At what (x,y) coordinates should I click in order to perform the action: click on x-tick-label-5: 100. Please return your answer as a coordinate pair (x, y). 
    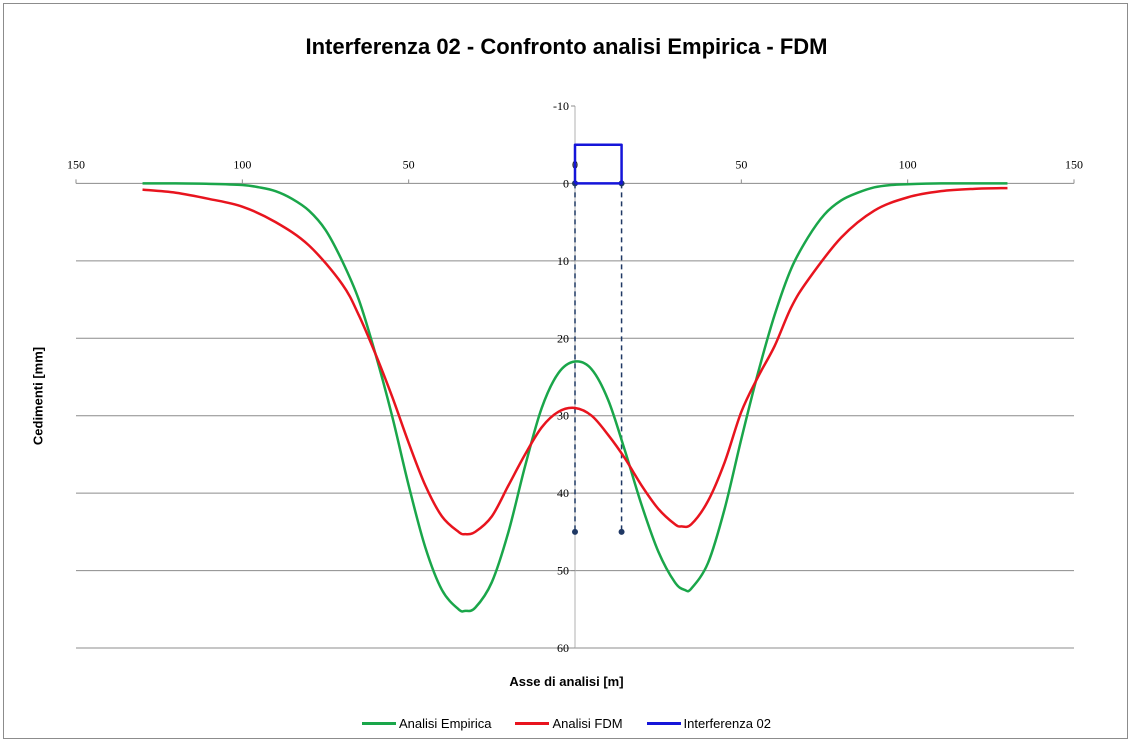
    Looking at the image, I should click on (908, 164).